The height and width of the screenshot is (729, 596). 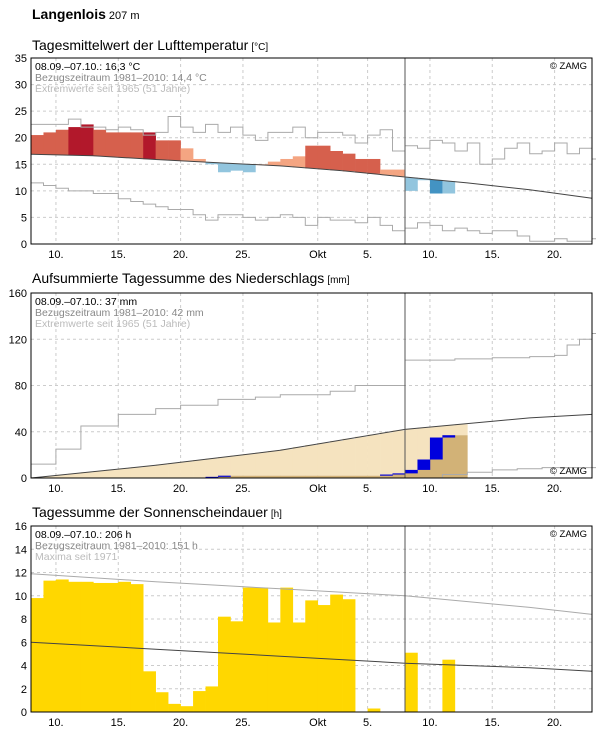 I want to click on y-tick-label: 30, so click(x=21, y=86).